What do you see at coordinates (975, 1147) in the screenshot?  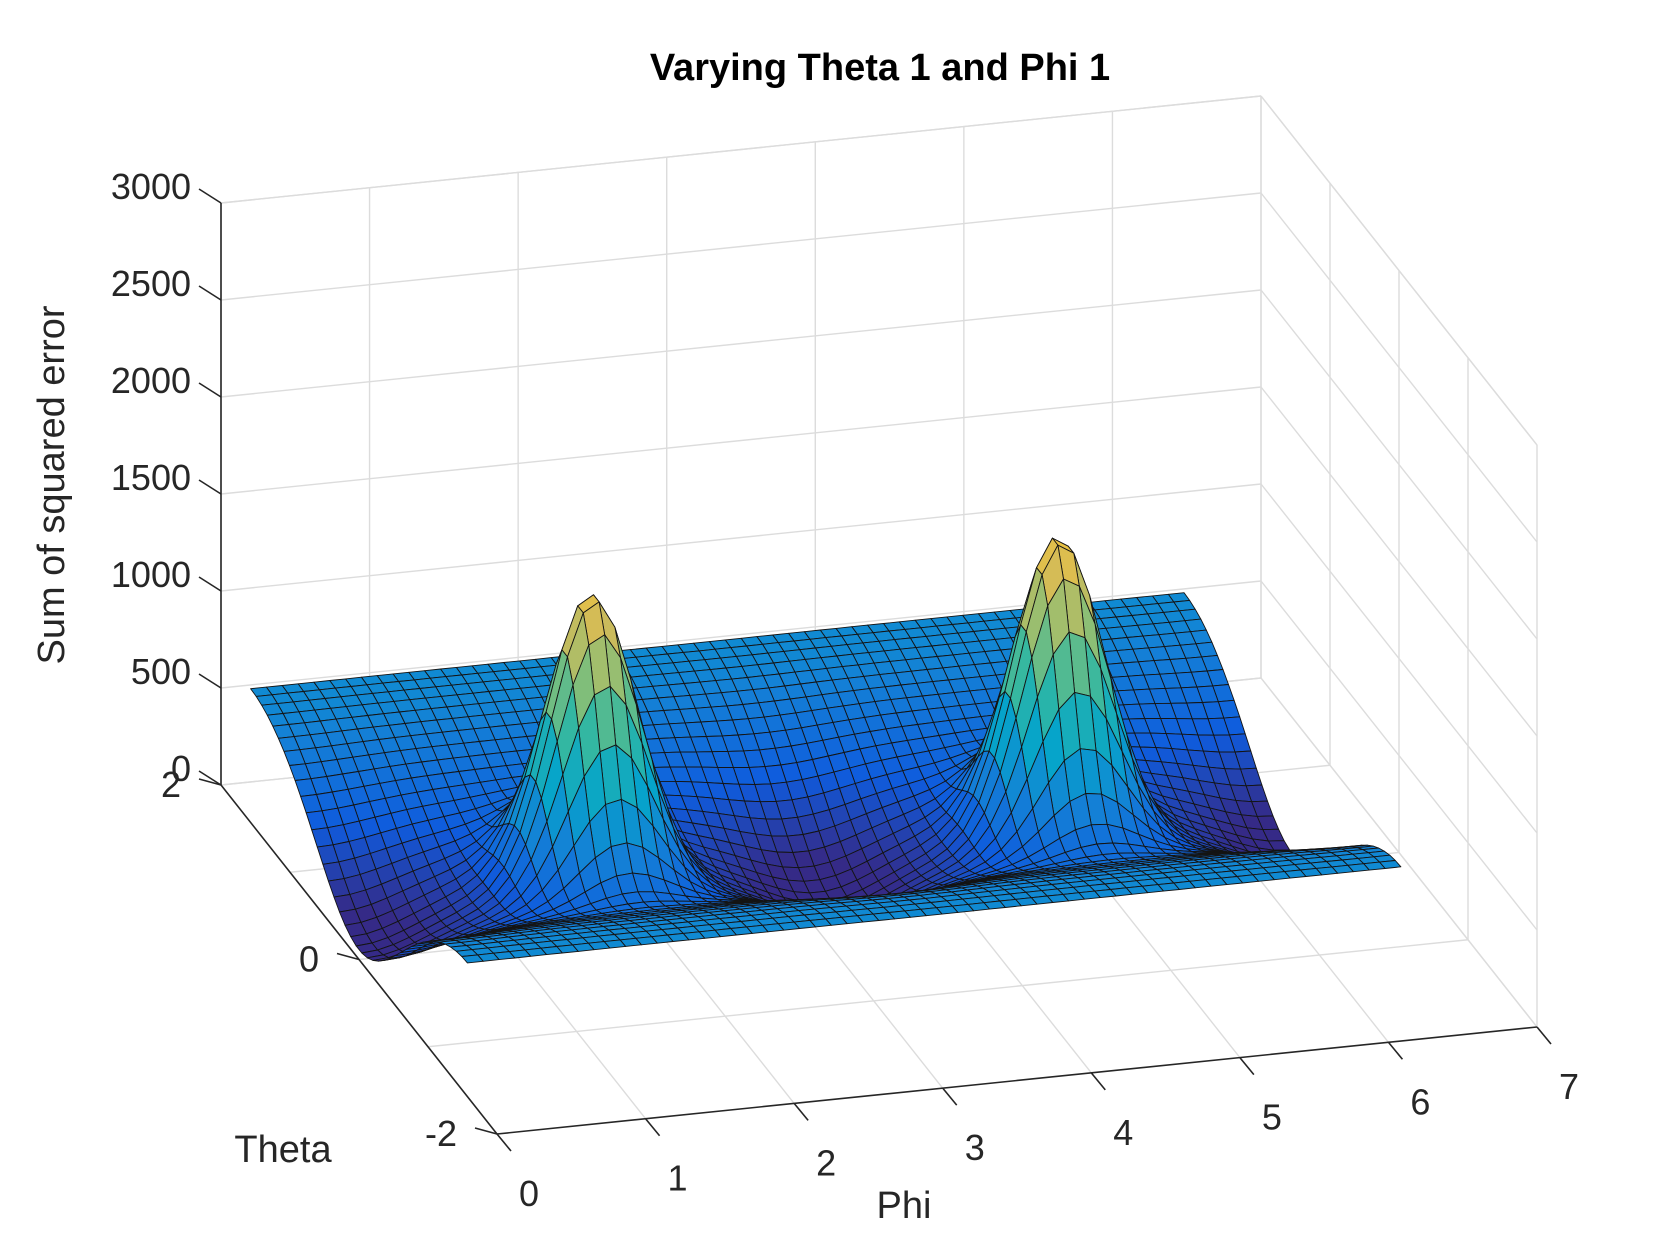 I see `x-tick-label: 3` at bounding box center [975, 1147].